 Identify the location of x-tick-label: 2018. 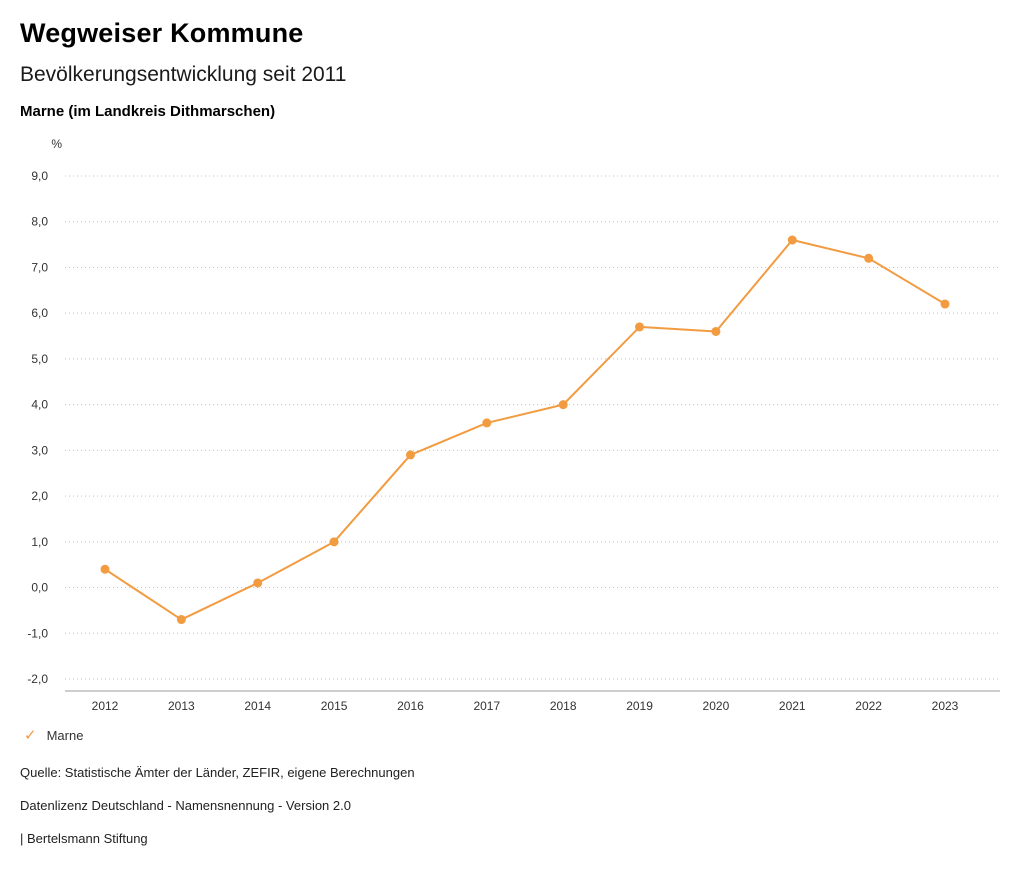
(563, 706).